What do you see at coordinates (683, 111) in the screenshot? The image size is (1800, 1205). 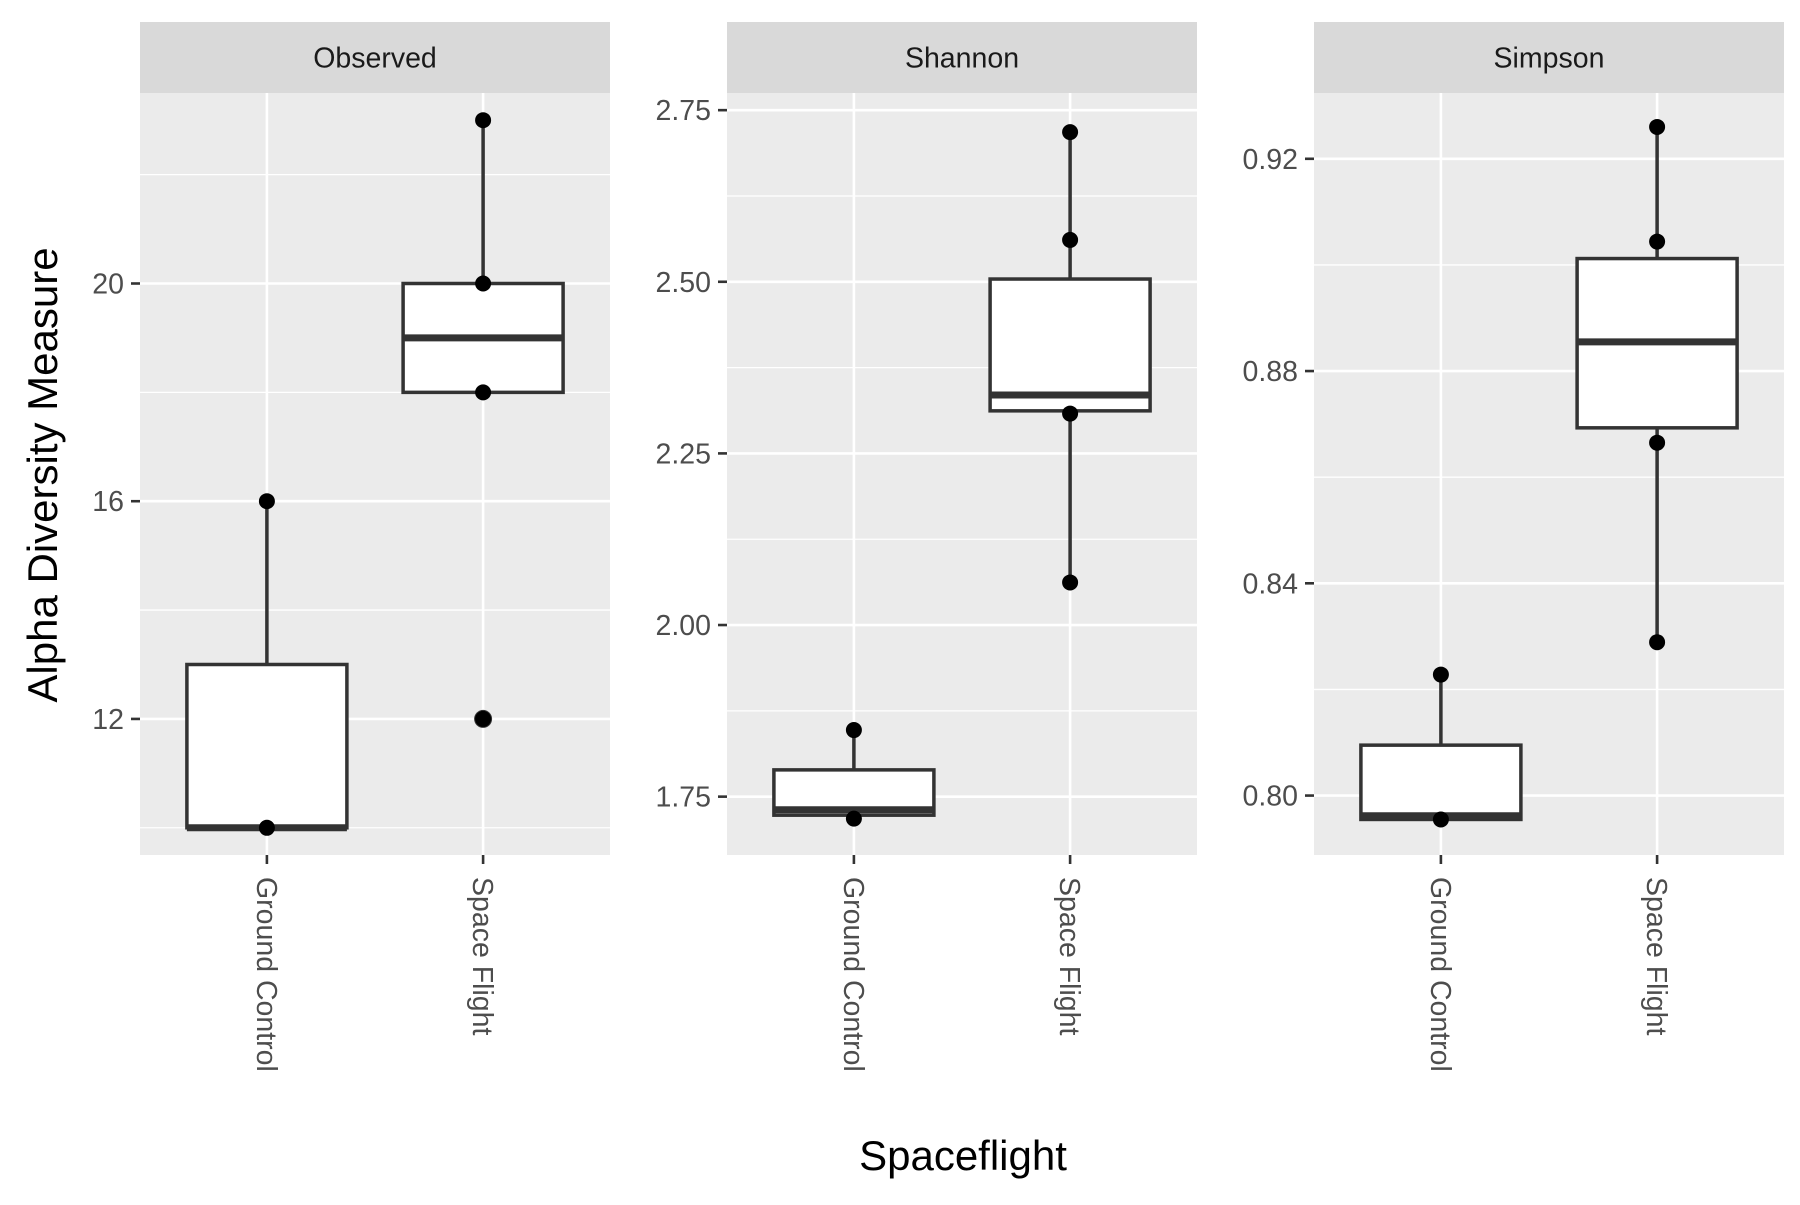 I see `y-tick-label: 2.75` at bounding box center [683, 111].